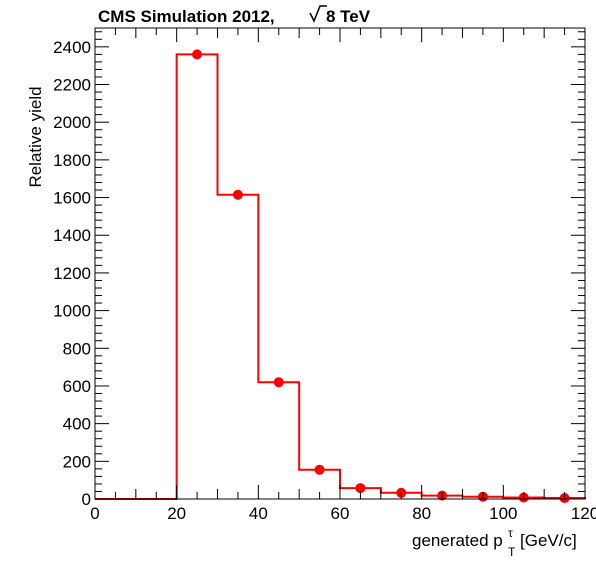 This screenshot has width=596, height=574. I want to click on y-tick-label: 200, so click(77, 461).